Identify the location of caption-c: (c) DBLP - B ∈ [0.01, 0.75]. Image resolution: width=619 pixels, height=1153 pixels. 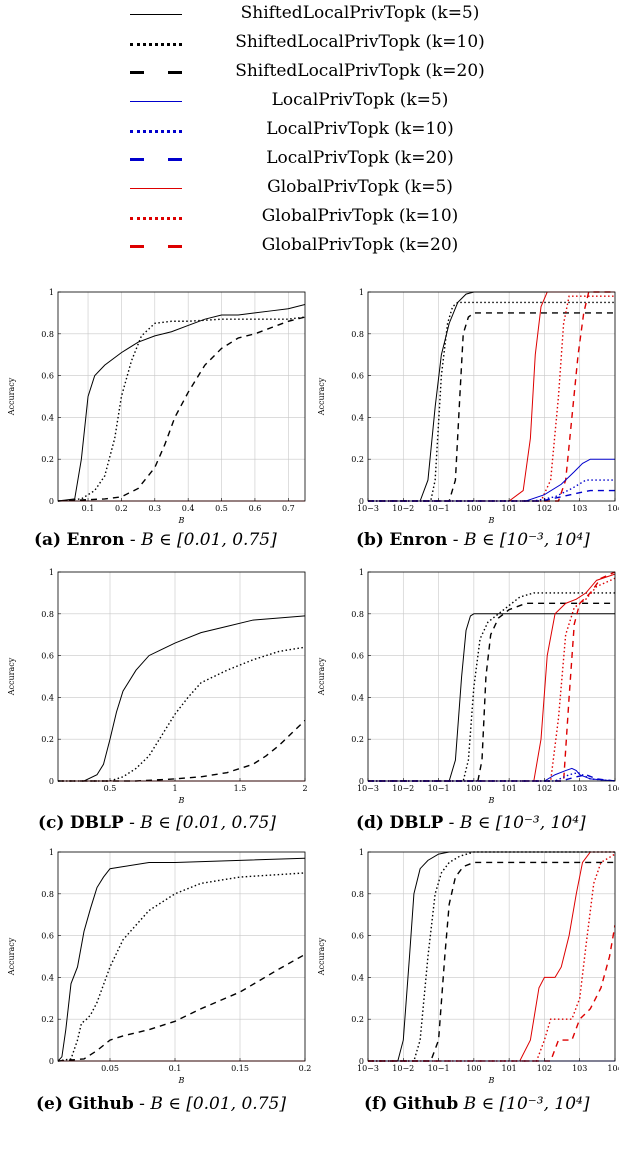
(157, 823).